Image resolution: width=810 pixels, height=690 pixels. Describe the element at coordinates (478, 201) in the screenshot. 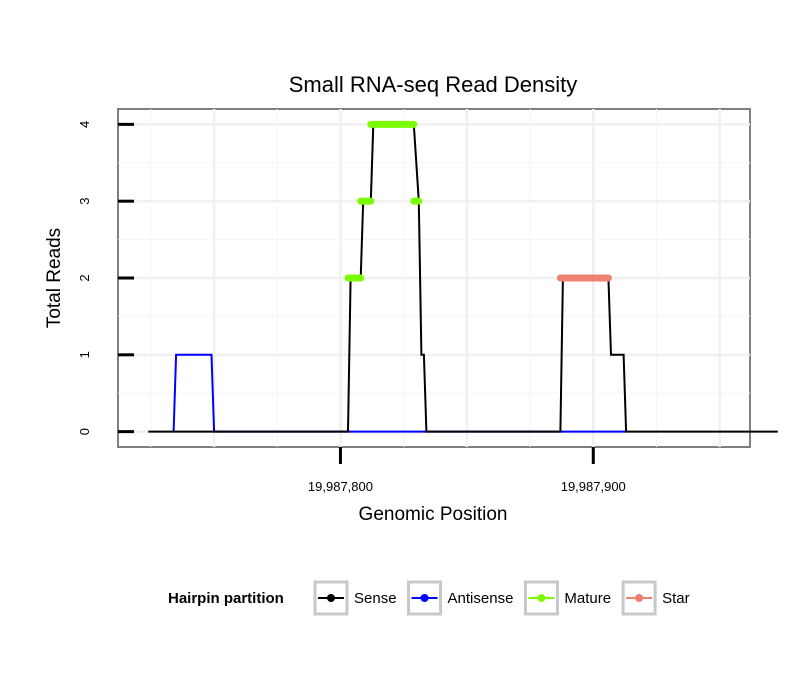

I see `series-highlights` at that location.